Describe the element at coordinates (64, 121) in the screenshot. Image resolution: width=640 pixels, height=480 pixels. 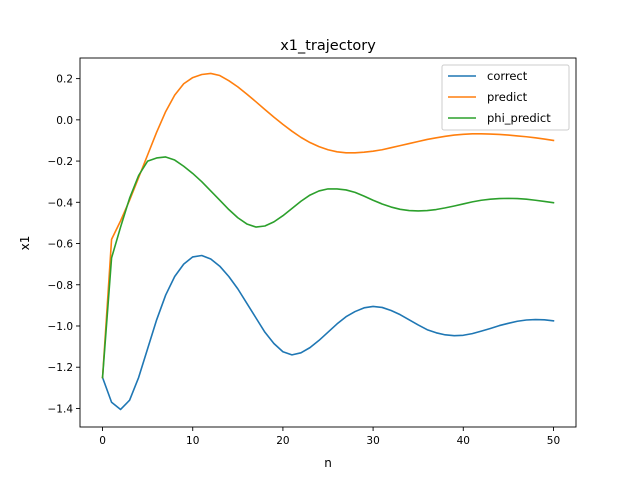
I see `y-tick-label: 0.0` at that location.